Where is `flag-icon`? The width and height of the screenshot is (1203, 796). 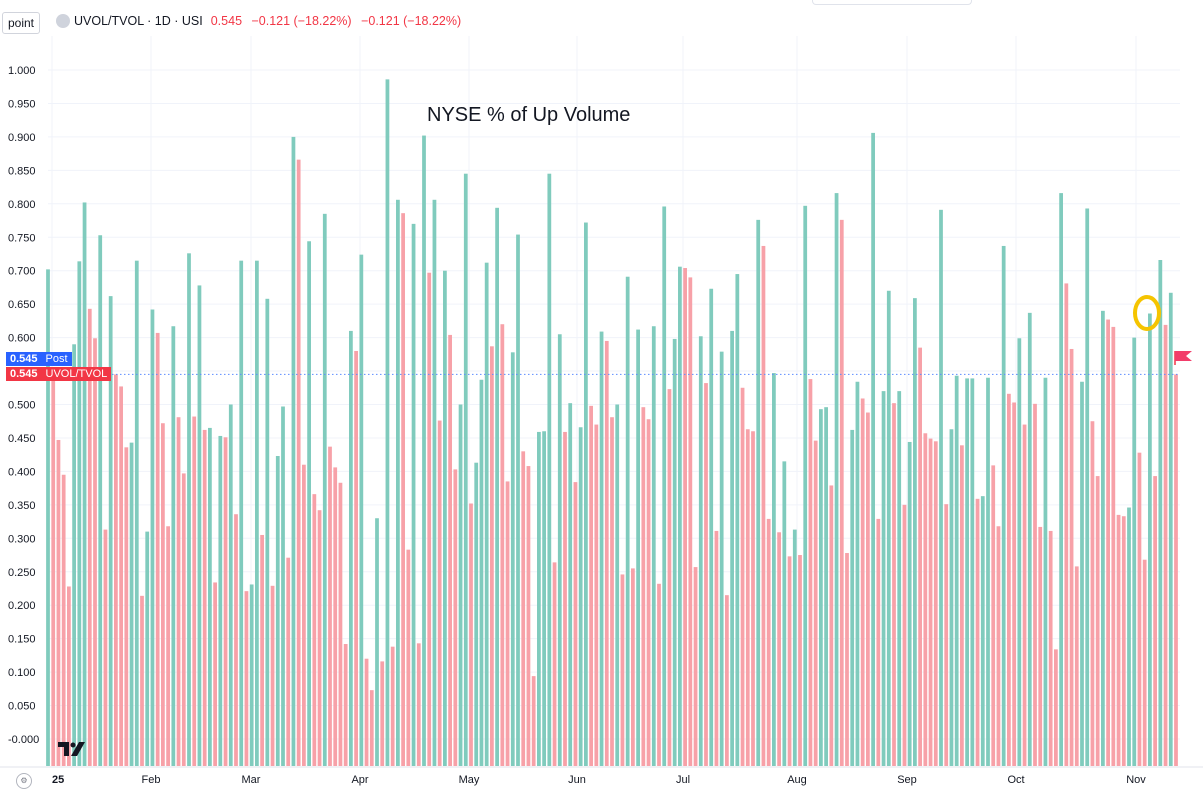 flag-icon is located at coordinates (1183, 356).